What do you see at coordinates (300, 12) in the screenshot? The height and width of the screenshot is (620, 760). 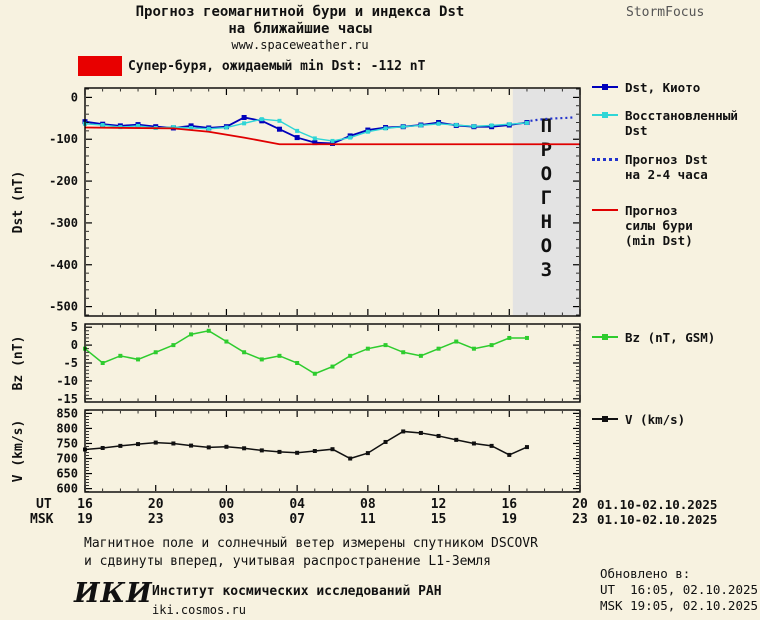 I see `page-title: Прогноз геомагнитной бури и индекса Dst` at bounding box center [300, 12].